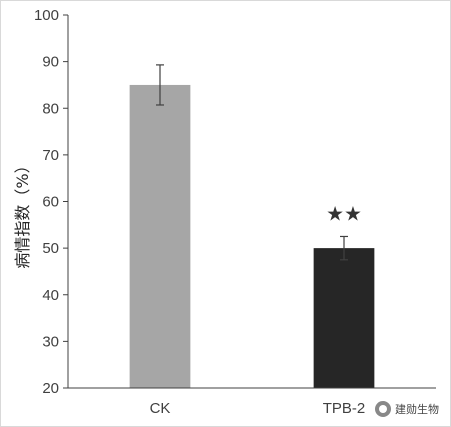 Image resolution: width=451 pixels, height=427 pixels. What do you see at coordinates (383, 409) in the screenshot?
I see `wechat-icon` at bounding box center [383, 409].